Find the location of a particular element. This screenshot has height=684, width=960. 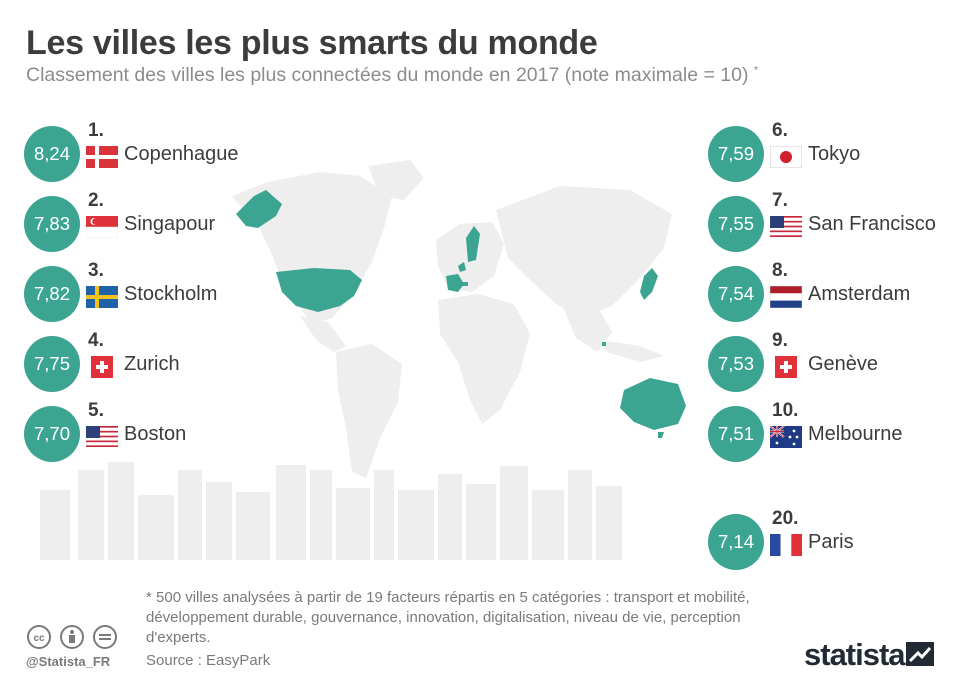

svg-text: cc is located at coordinates (39, 638).